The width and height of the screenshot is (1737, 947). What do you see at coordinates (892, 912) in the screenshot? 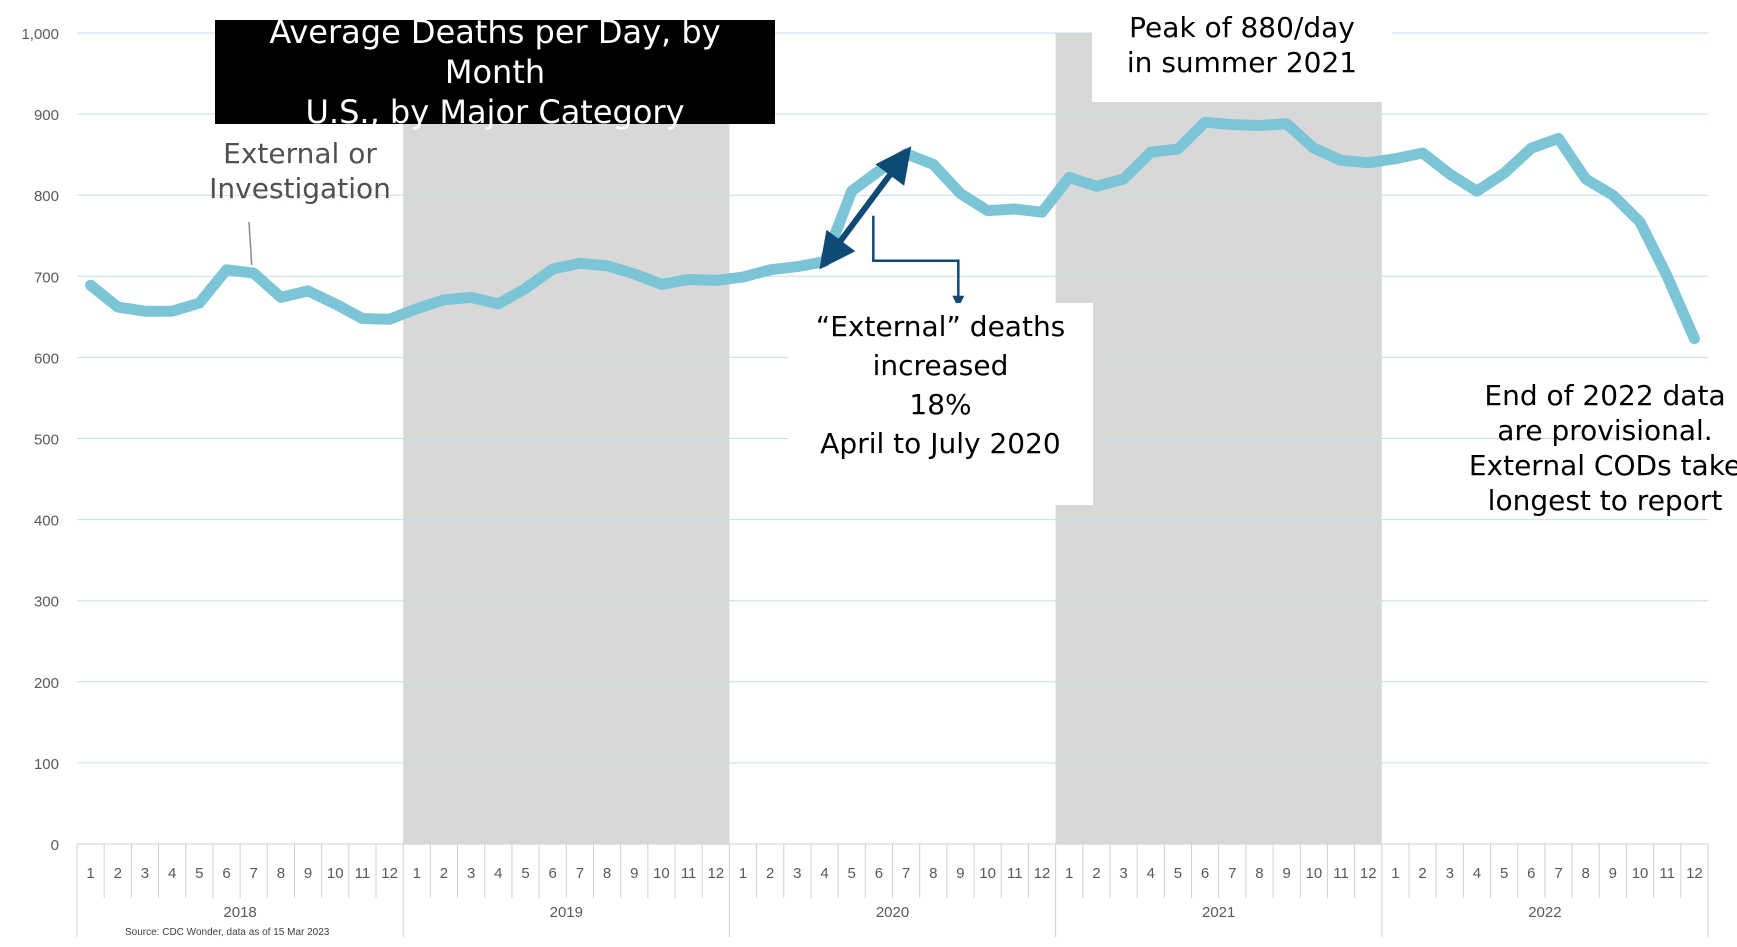
I see `x-tick-year: 2020` at bounding box center [892, 912].